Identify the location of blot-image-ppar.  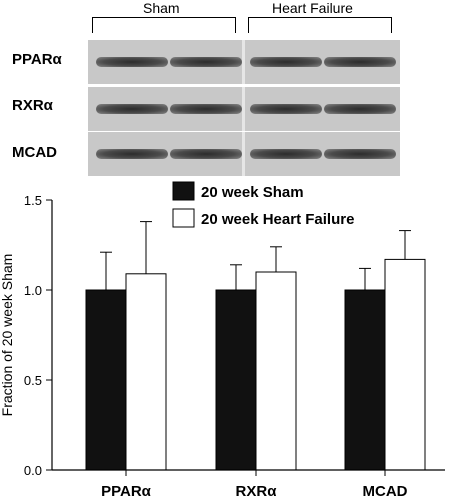
(244, 62).